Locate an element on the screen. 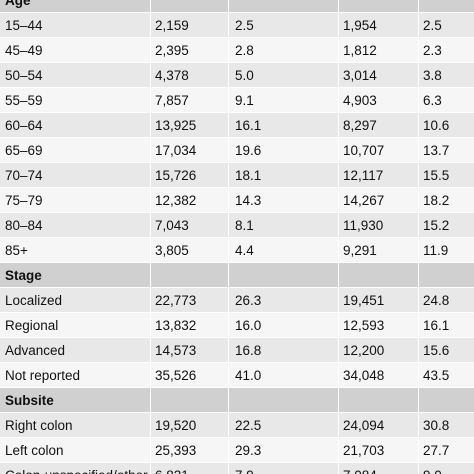  table-row: 55–59 7,857 9.1 4,903 6.3 is located at coordinates (237, 100).